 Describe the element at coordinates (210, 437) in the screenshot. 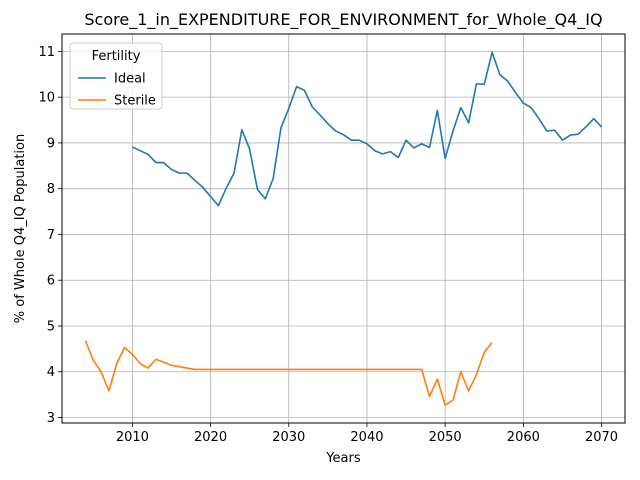

I see `x-tick-label: 2020` at that location.